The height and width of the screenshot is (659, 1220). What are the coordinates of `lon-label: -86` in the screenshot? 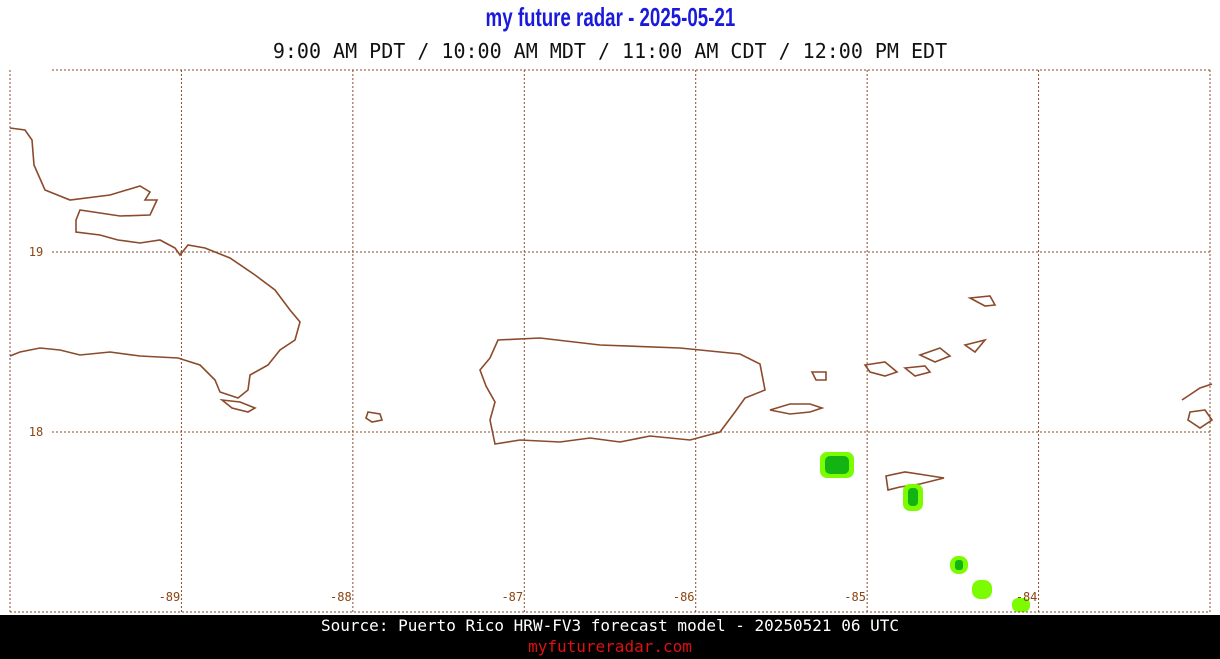 It's located at (684, 597).